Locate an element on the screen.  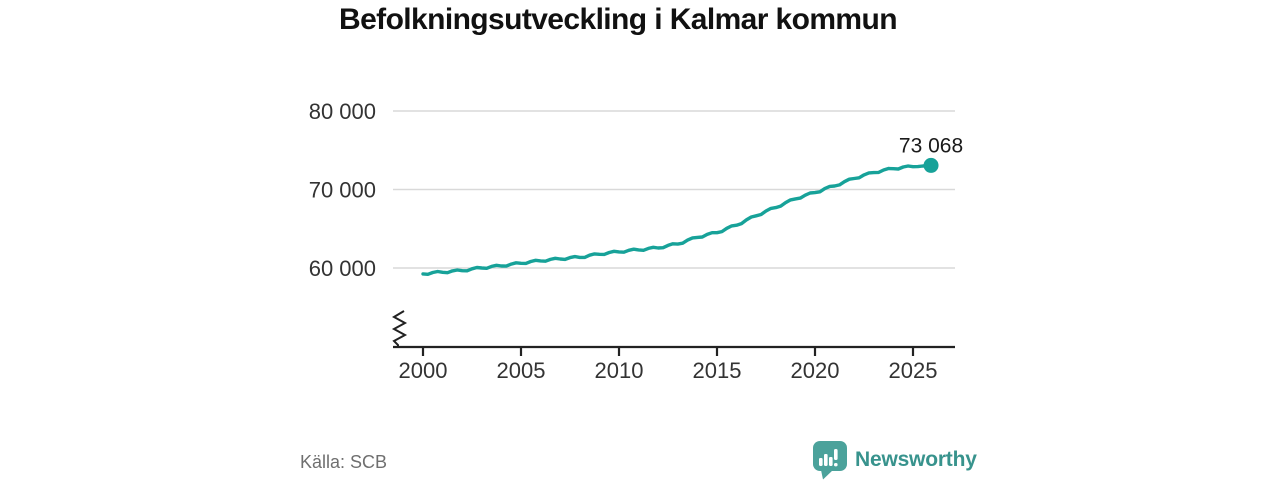
y-axis-break-icon is located at coordinates (399, 328).